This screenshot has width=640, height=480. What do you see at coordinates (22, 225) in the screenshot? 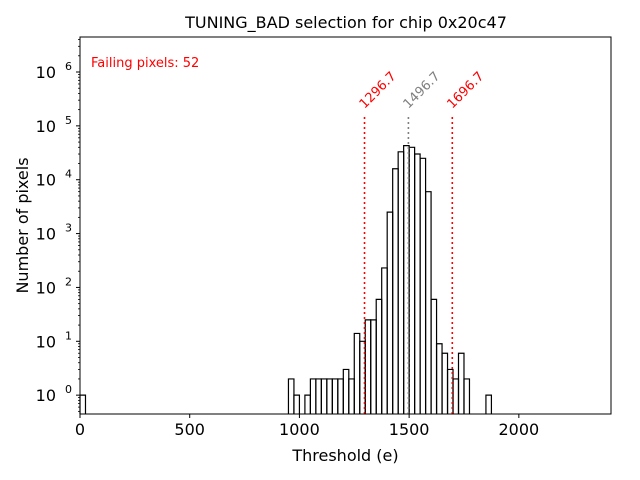
I see `y-axis-label: Number of pixels` at bounding box center [22, 225].